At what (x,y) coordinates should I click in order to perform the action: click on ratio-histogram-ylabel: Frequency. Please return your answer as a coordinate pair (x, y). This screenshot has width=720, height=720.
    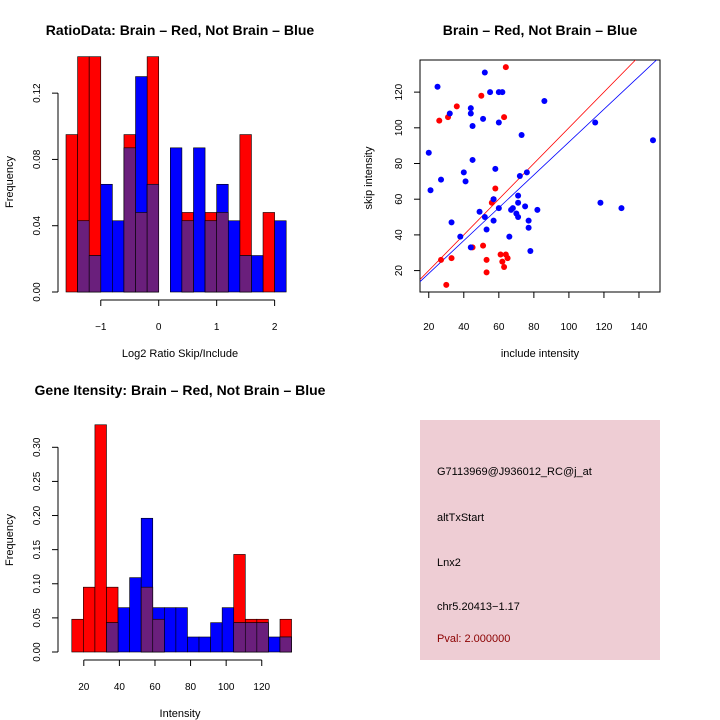
    Looking at the image, I should click on (10, 182).